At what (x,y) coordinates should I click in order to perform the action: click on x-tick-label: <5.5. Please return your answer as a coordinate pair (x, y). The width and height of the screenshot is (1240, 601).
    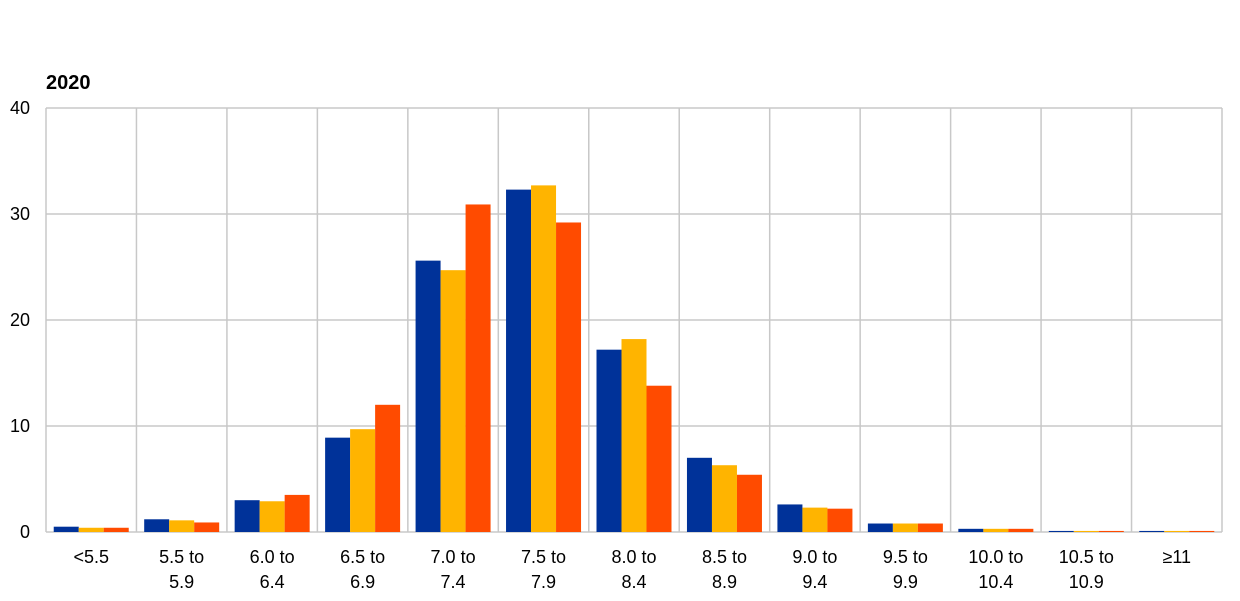
    Looking at the image, I should click on (91, 557).